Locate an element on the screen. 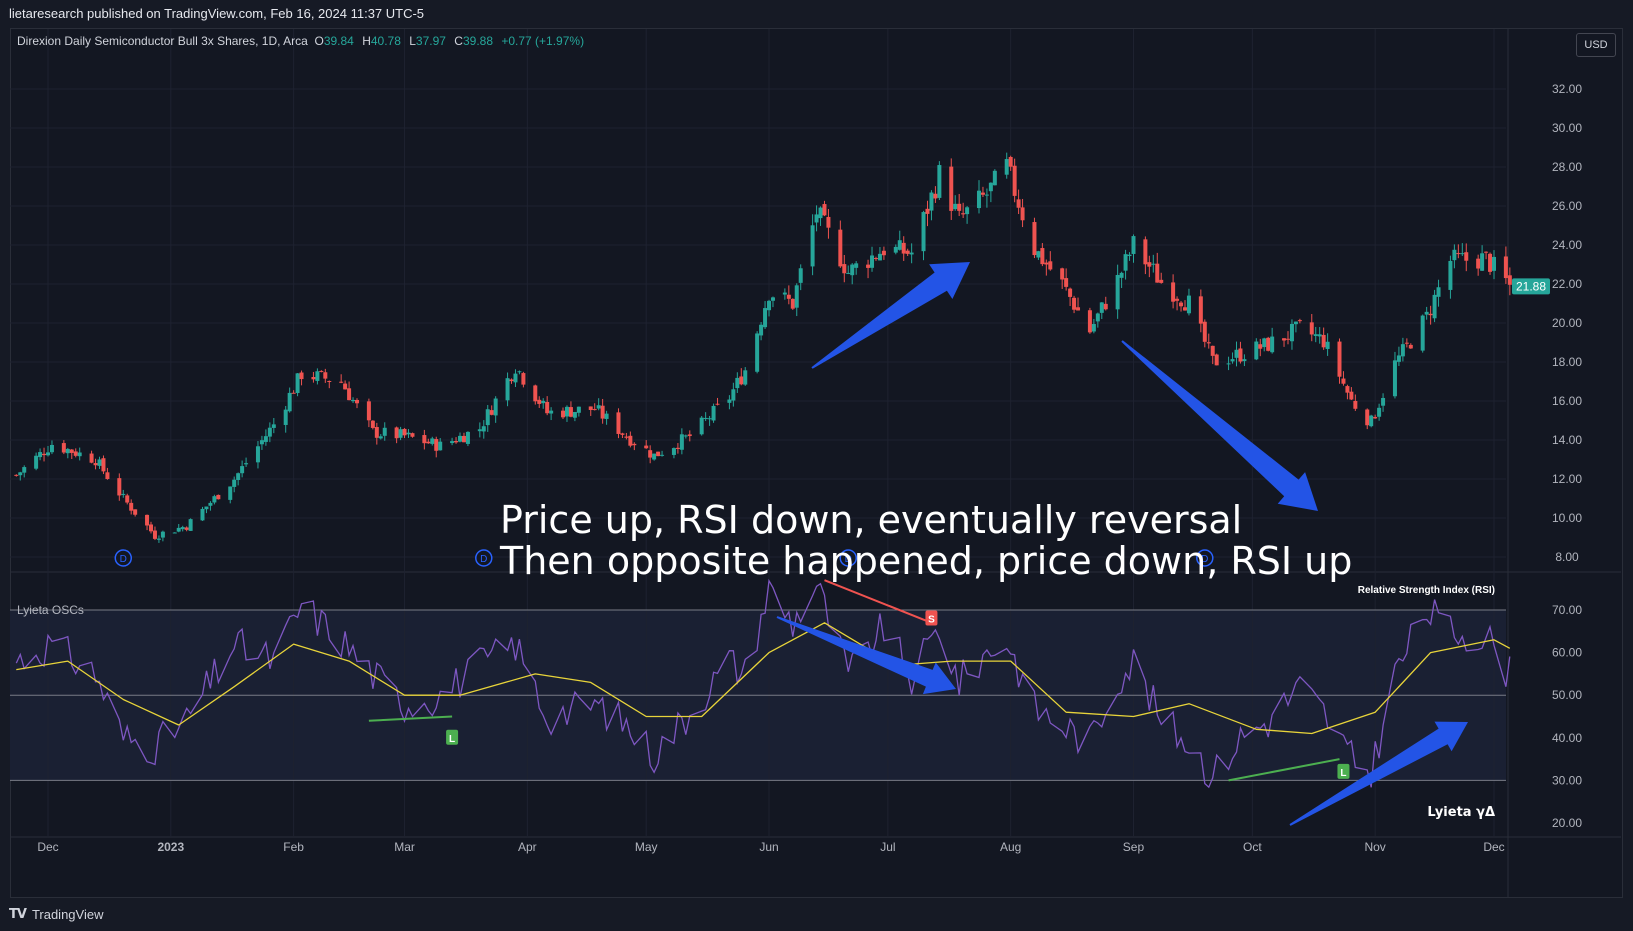 This screenshot has width=1633, height=931. price-tick-label: 24.00 is located at coordinates (1567, 245).